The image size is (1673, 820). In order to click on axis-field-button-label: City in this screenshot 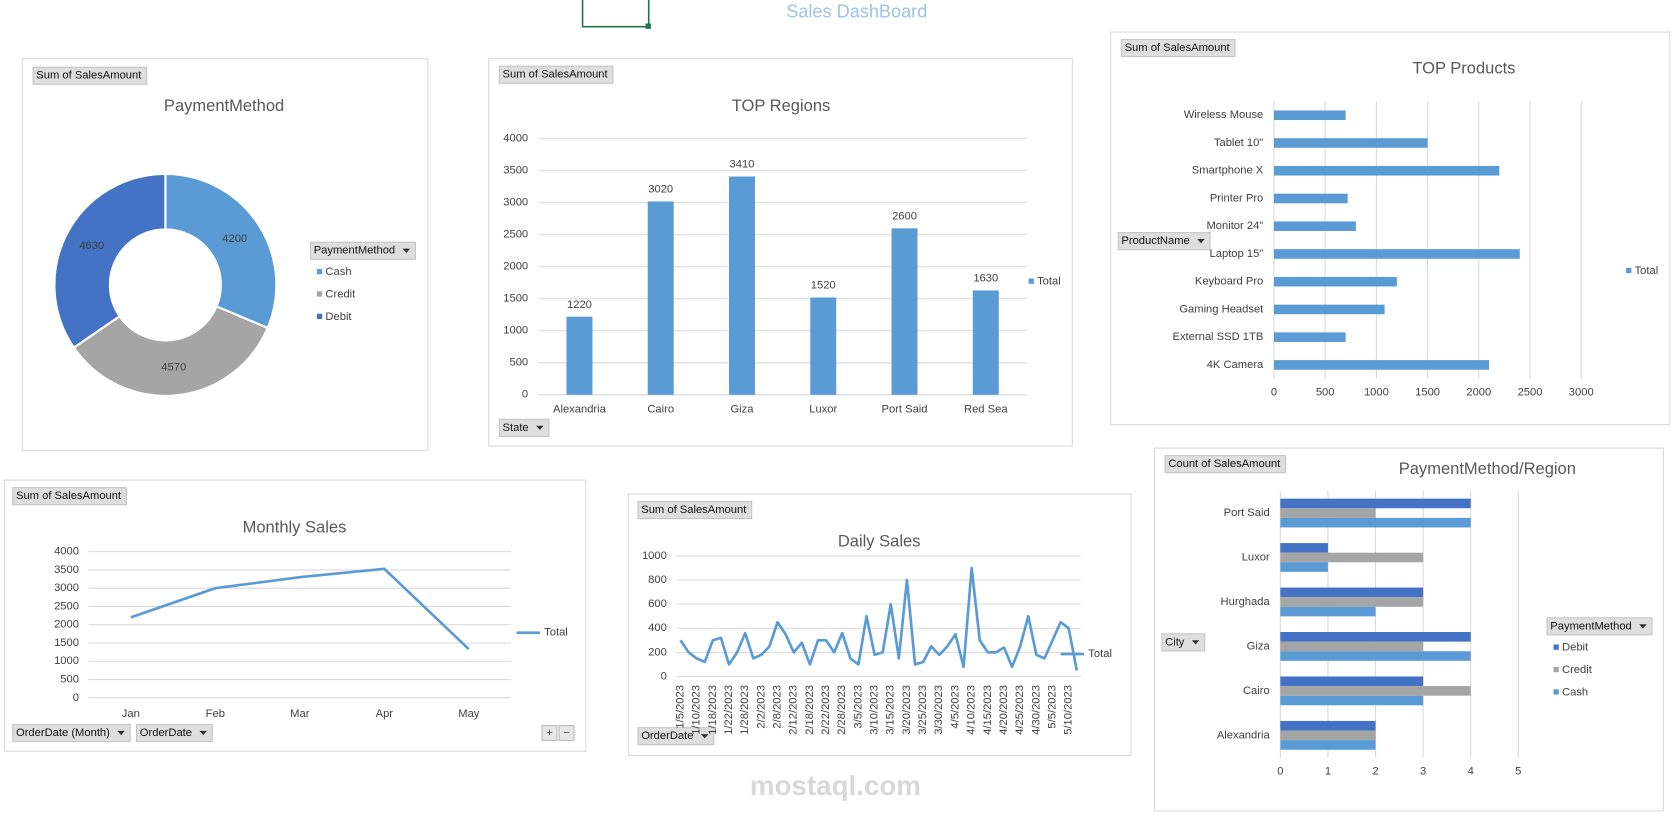, I will do `click(1175, 642)`.